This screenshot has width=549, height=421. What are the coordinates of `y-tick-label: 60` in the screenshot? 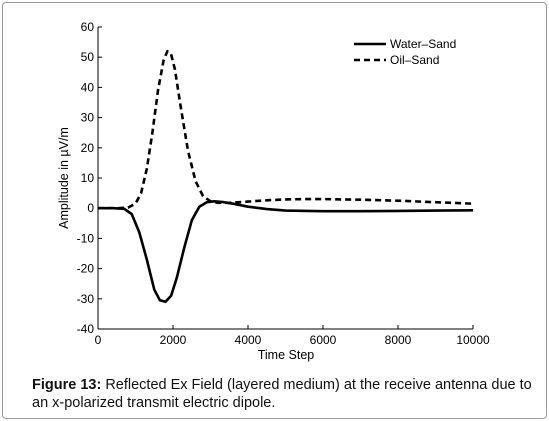 It's located at (88, 27).